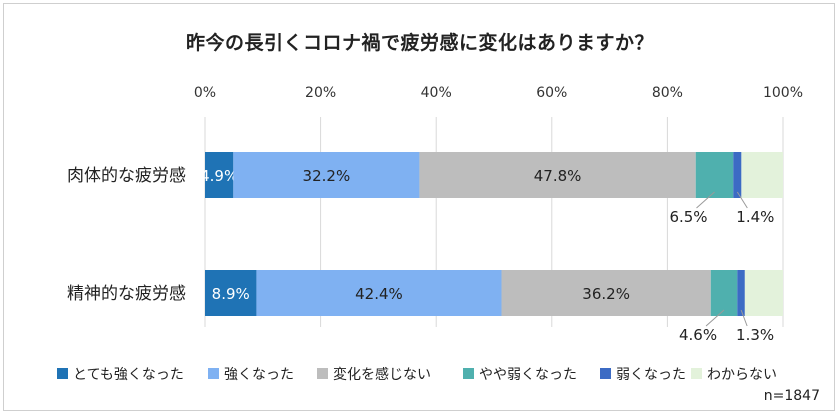  Describe the element at coordinates (755, 217) in the screenshot. I see `data-label: 1.4%` at that location.